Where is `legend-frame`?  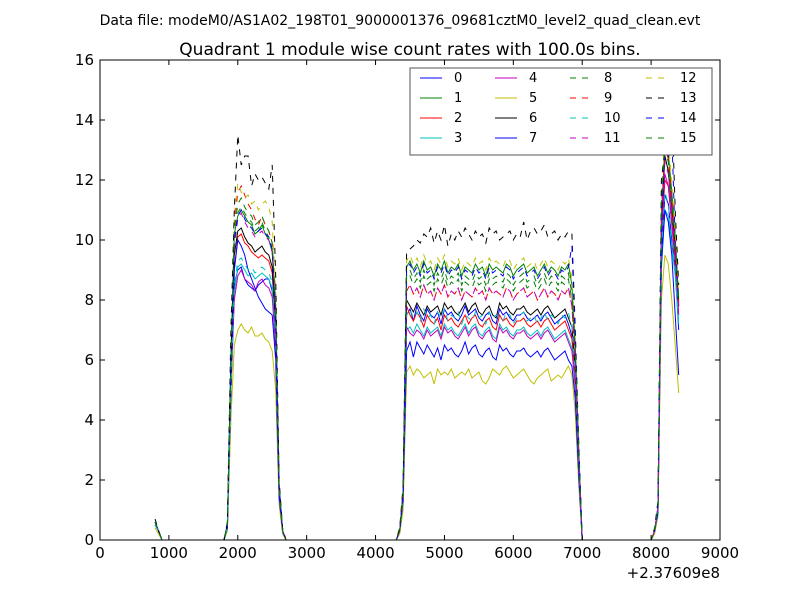 legend-frame is located at coordinates (561, 111).